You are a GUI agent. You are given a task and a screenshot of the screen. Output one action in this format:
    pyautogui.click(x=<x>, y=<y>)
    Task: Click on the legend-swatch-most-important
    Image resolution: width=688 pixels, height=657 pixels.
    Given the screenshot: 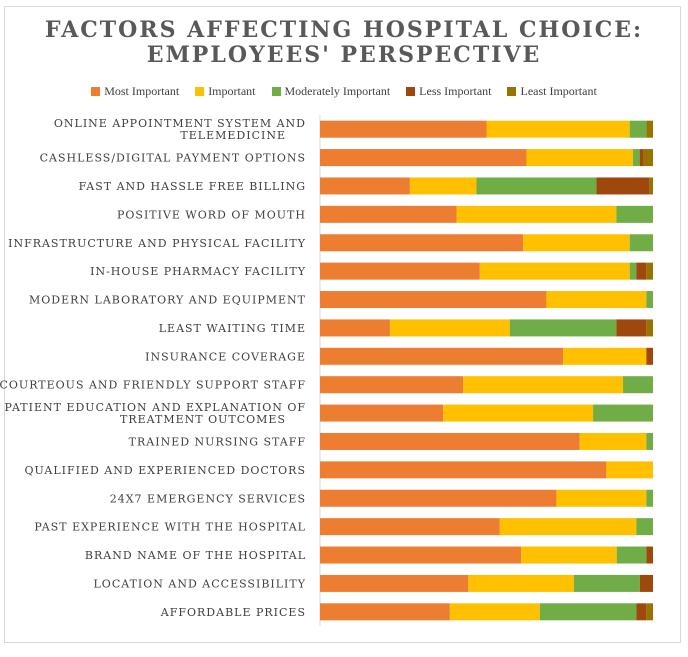 What is the action you would take?
    pyautogui.click(x=96, y=91)
    